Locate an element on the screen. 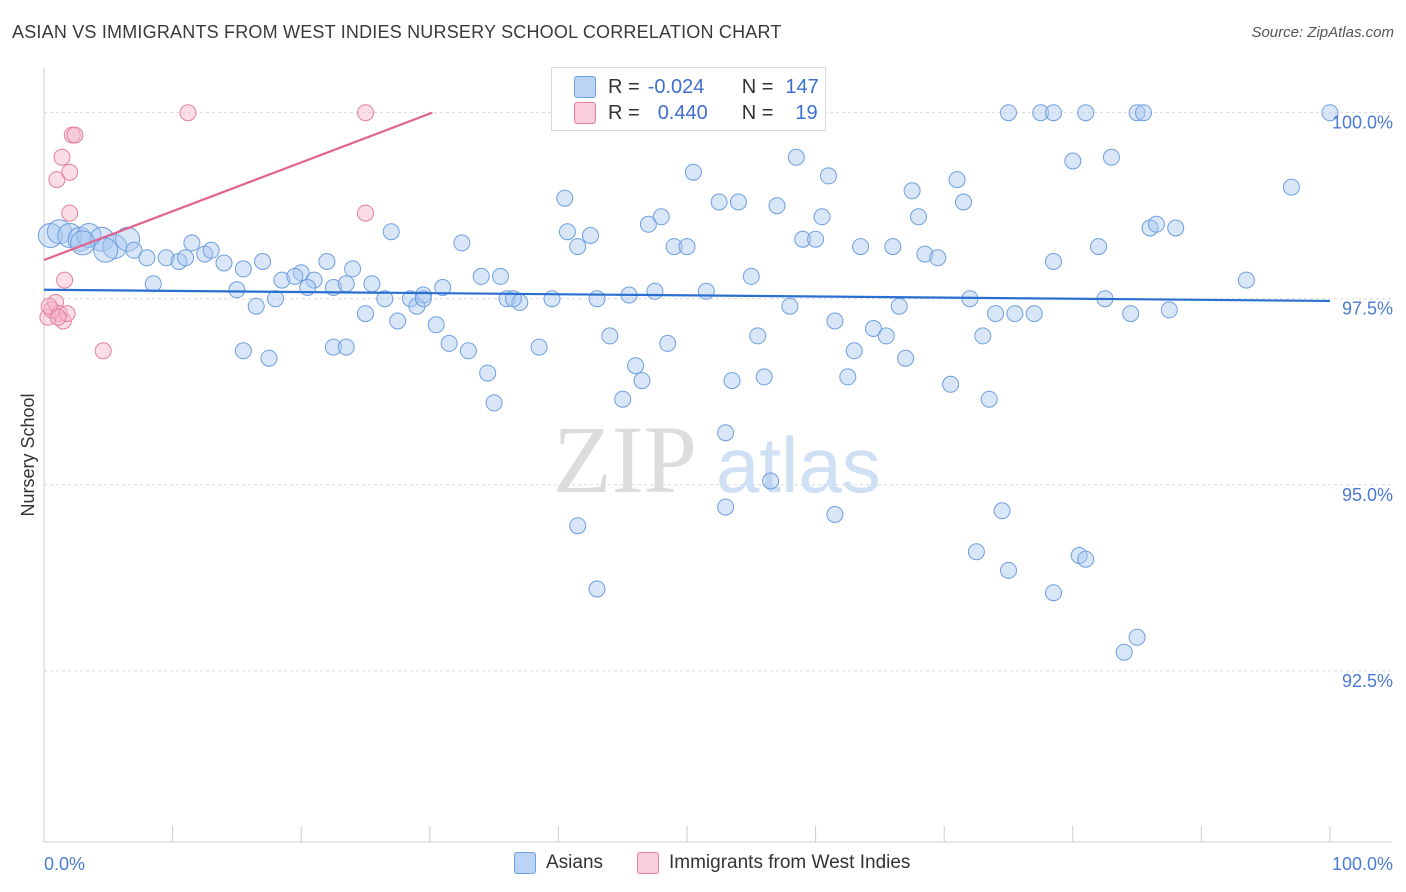  legend-row-asians: R = -0.024 N = 147 is located at coordinates (696, 87).